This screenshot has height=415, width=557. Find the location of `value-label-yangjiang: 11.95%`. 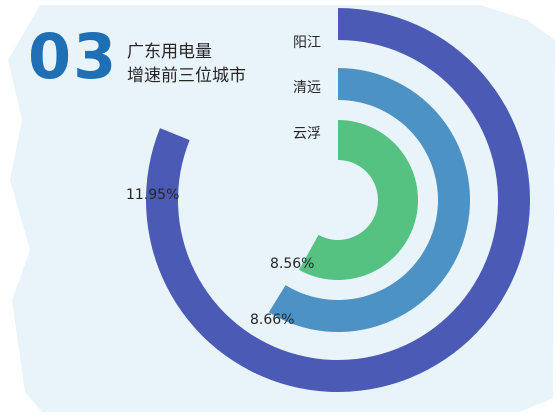

value-label-yangjiang: 11.95% is located at coordinates (152, 195).